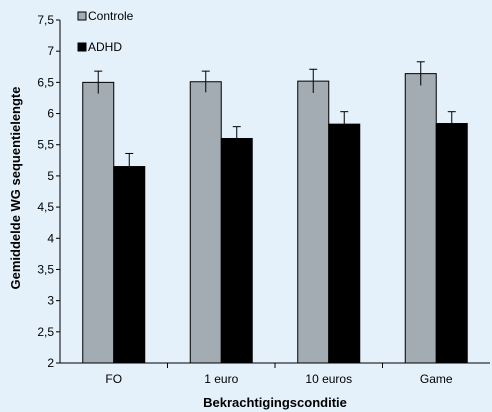 This screenshot has width=492, height=412. I want to click on x-tick-label: 10 euros, so click(328, 379).